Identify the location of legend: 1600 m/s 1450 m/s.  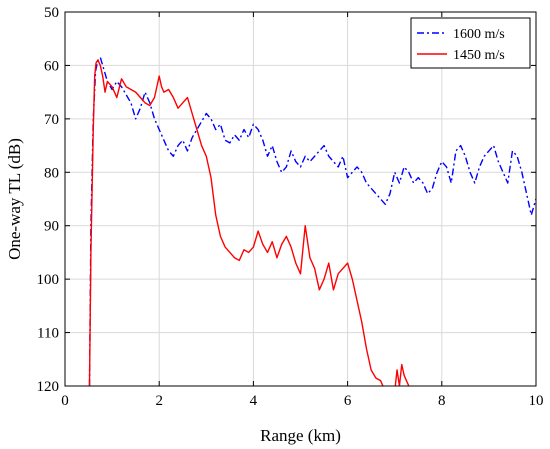
(470, 43).